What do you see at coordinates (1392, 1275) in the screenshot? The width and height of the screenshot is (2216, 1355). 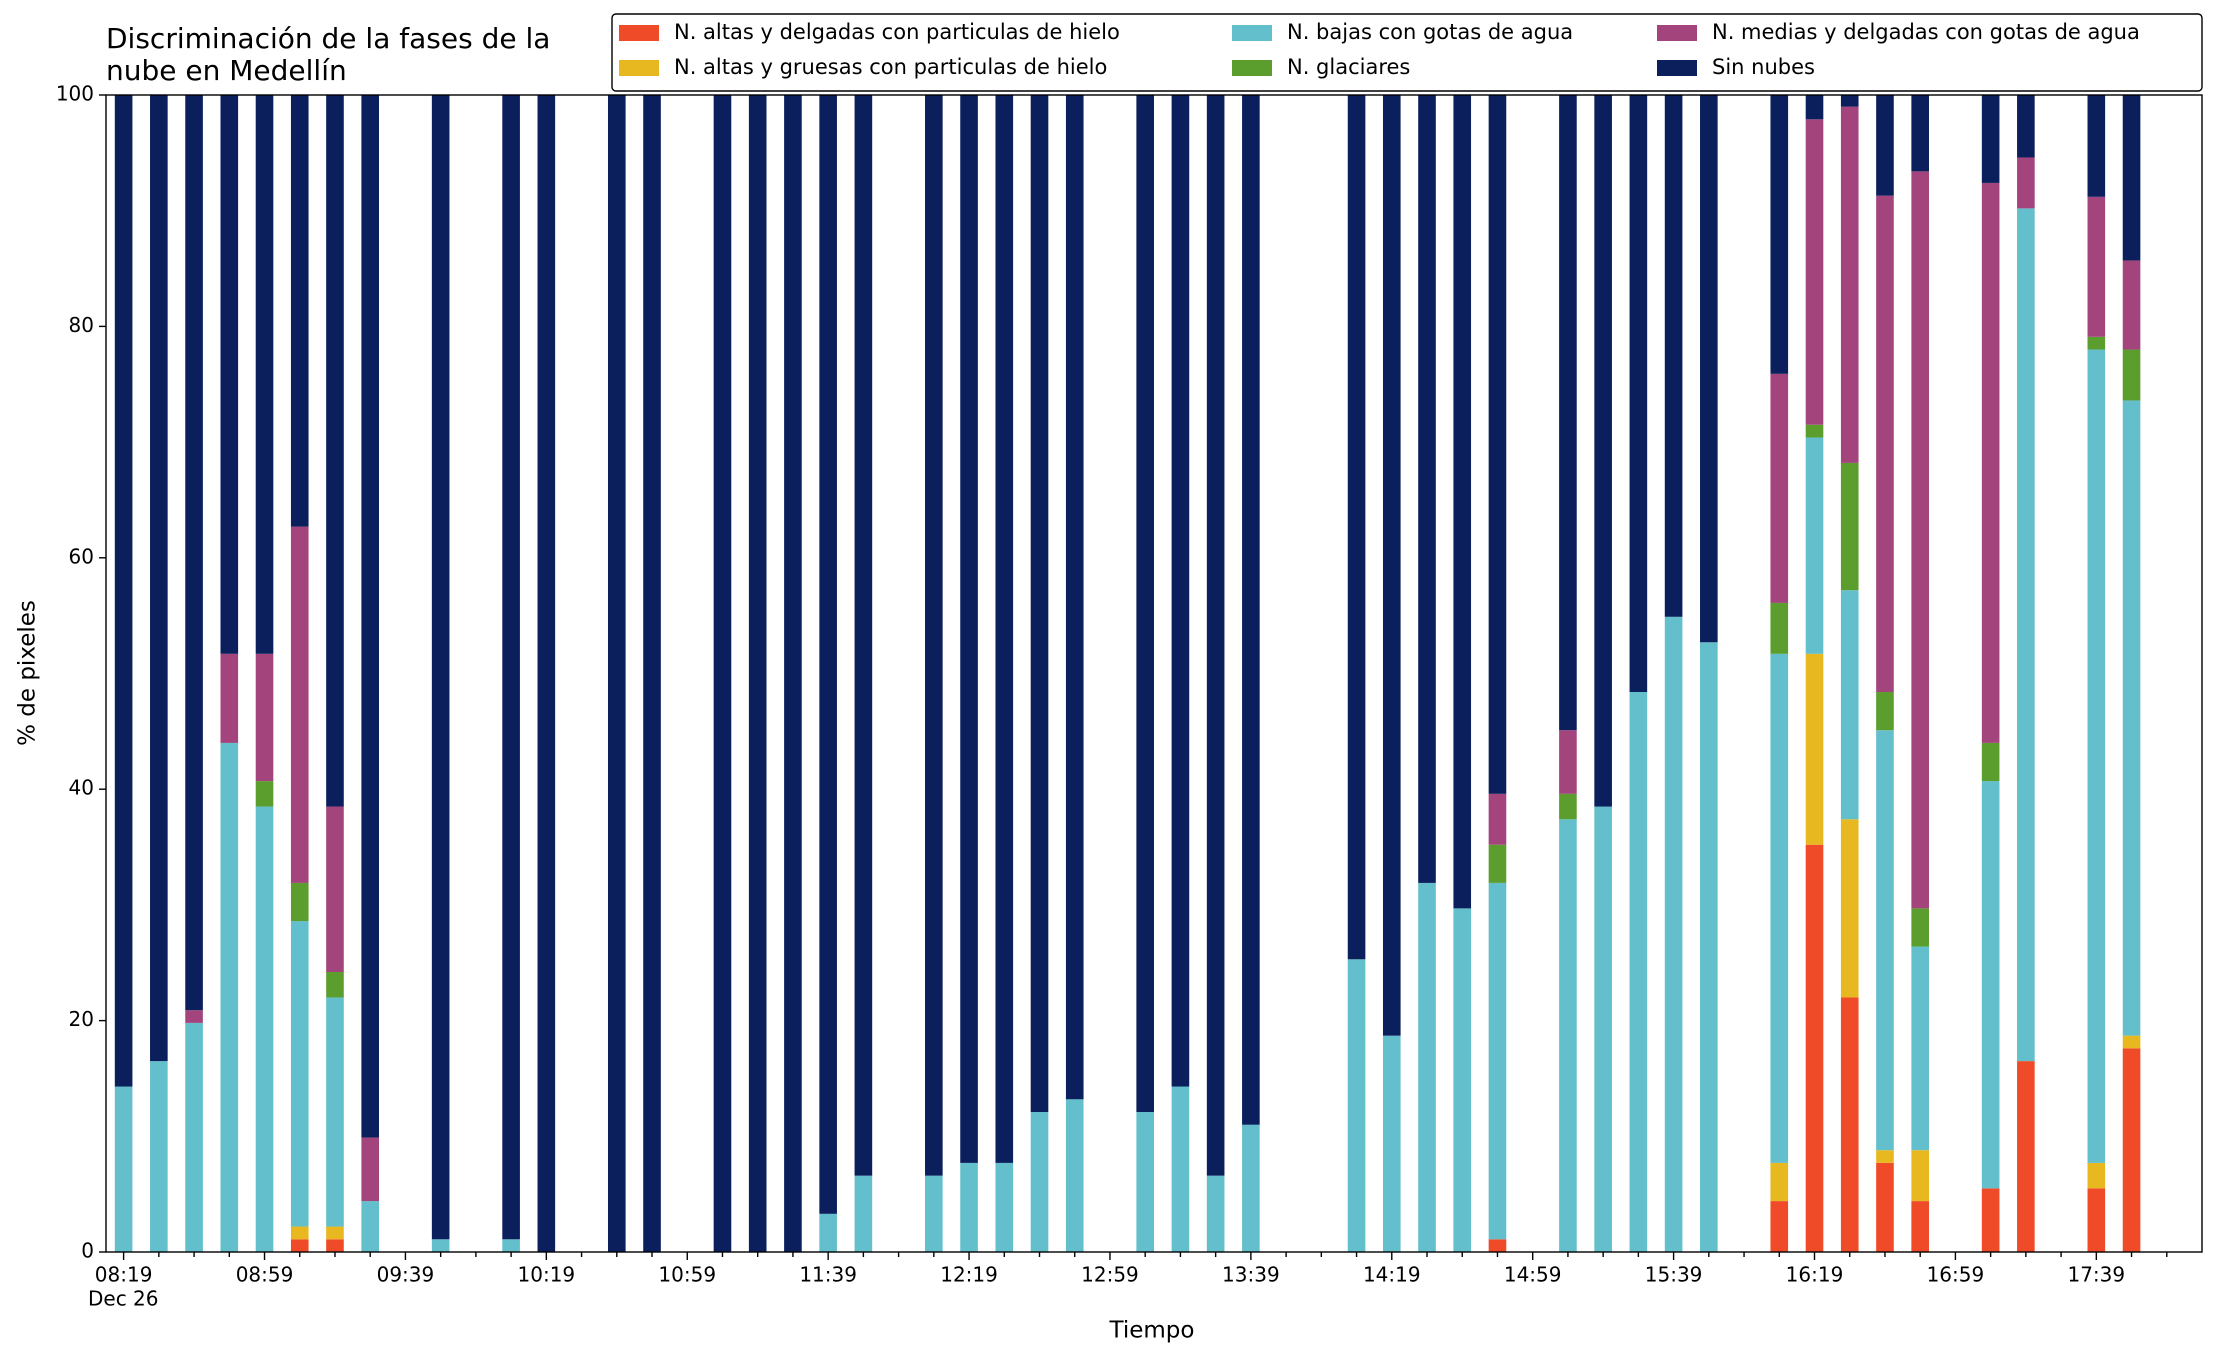 I see `x-tick-label: 14:19` at bounding box center [1392, 1275].